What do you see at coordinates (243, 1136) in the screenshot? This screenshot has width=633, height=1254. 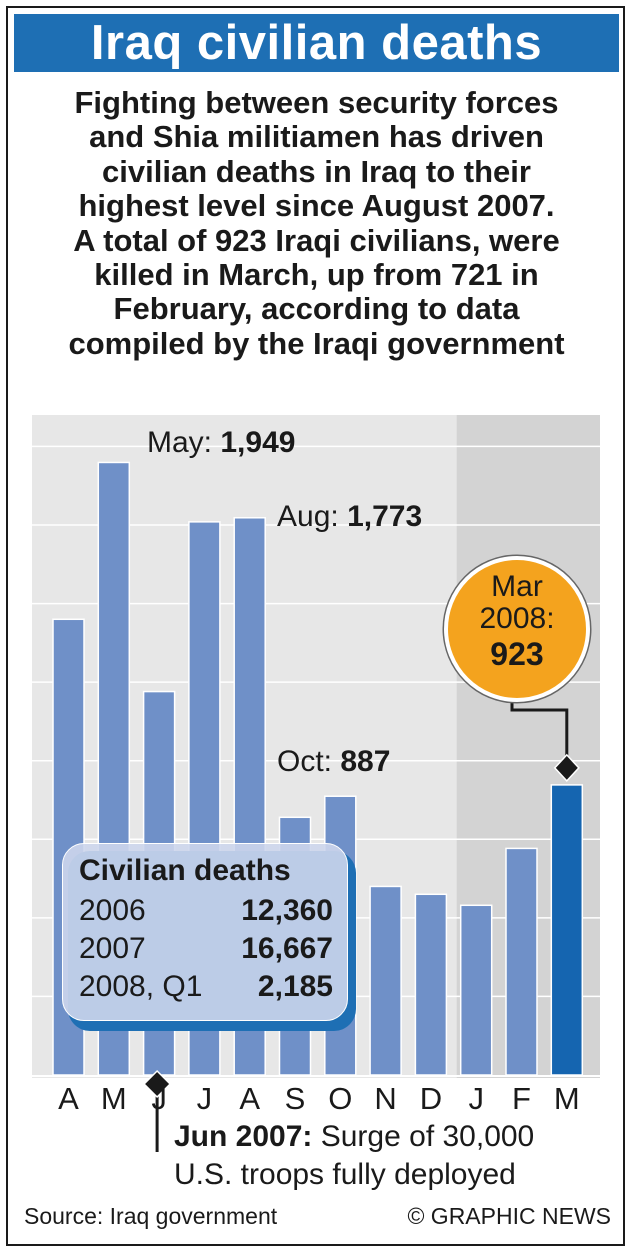 I see `surge-date: Jun 2007:` at bounding box center [243, 1136].